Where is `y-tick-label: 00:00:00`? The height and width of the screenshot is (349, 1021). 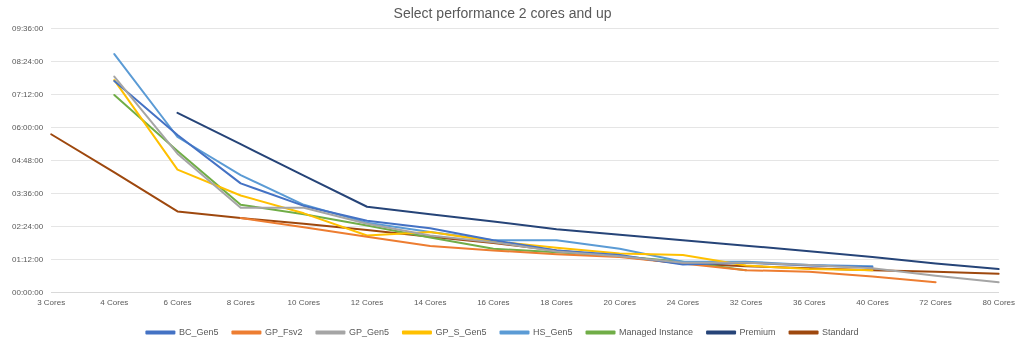
y-tick-label: 00:00:00 is located at coordinates (28, 292).